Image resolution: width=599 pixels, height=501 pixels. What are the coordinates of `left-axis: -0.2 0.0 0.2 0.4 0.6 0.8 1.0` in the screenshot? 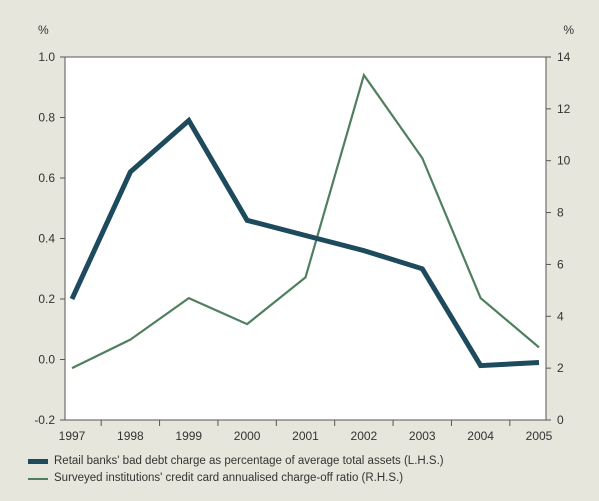 It's located at (49, 238).